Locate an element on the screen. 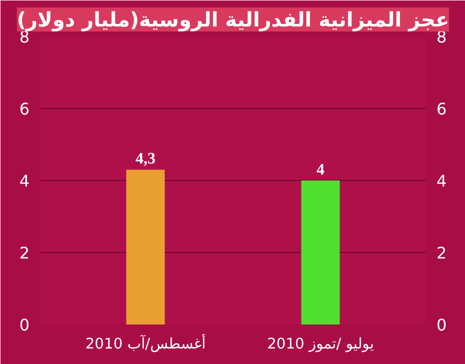  y-tick-label: 4 is located at coordinates (24, 181).